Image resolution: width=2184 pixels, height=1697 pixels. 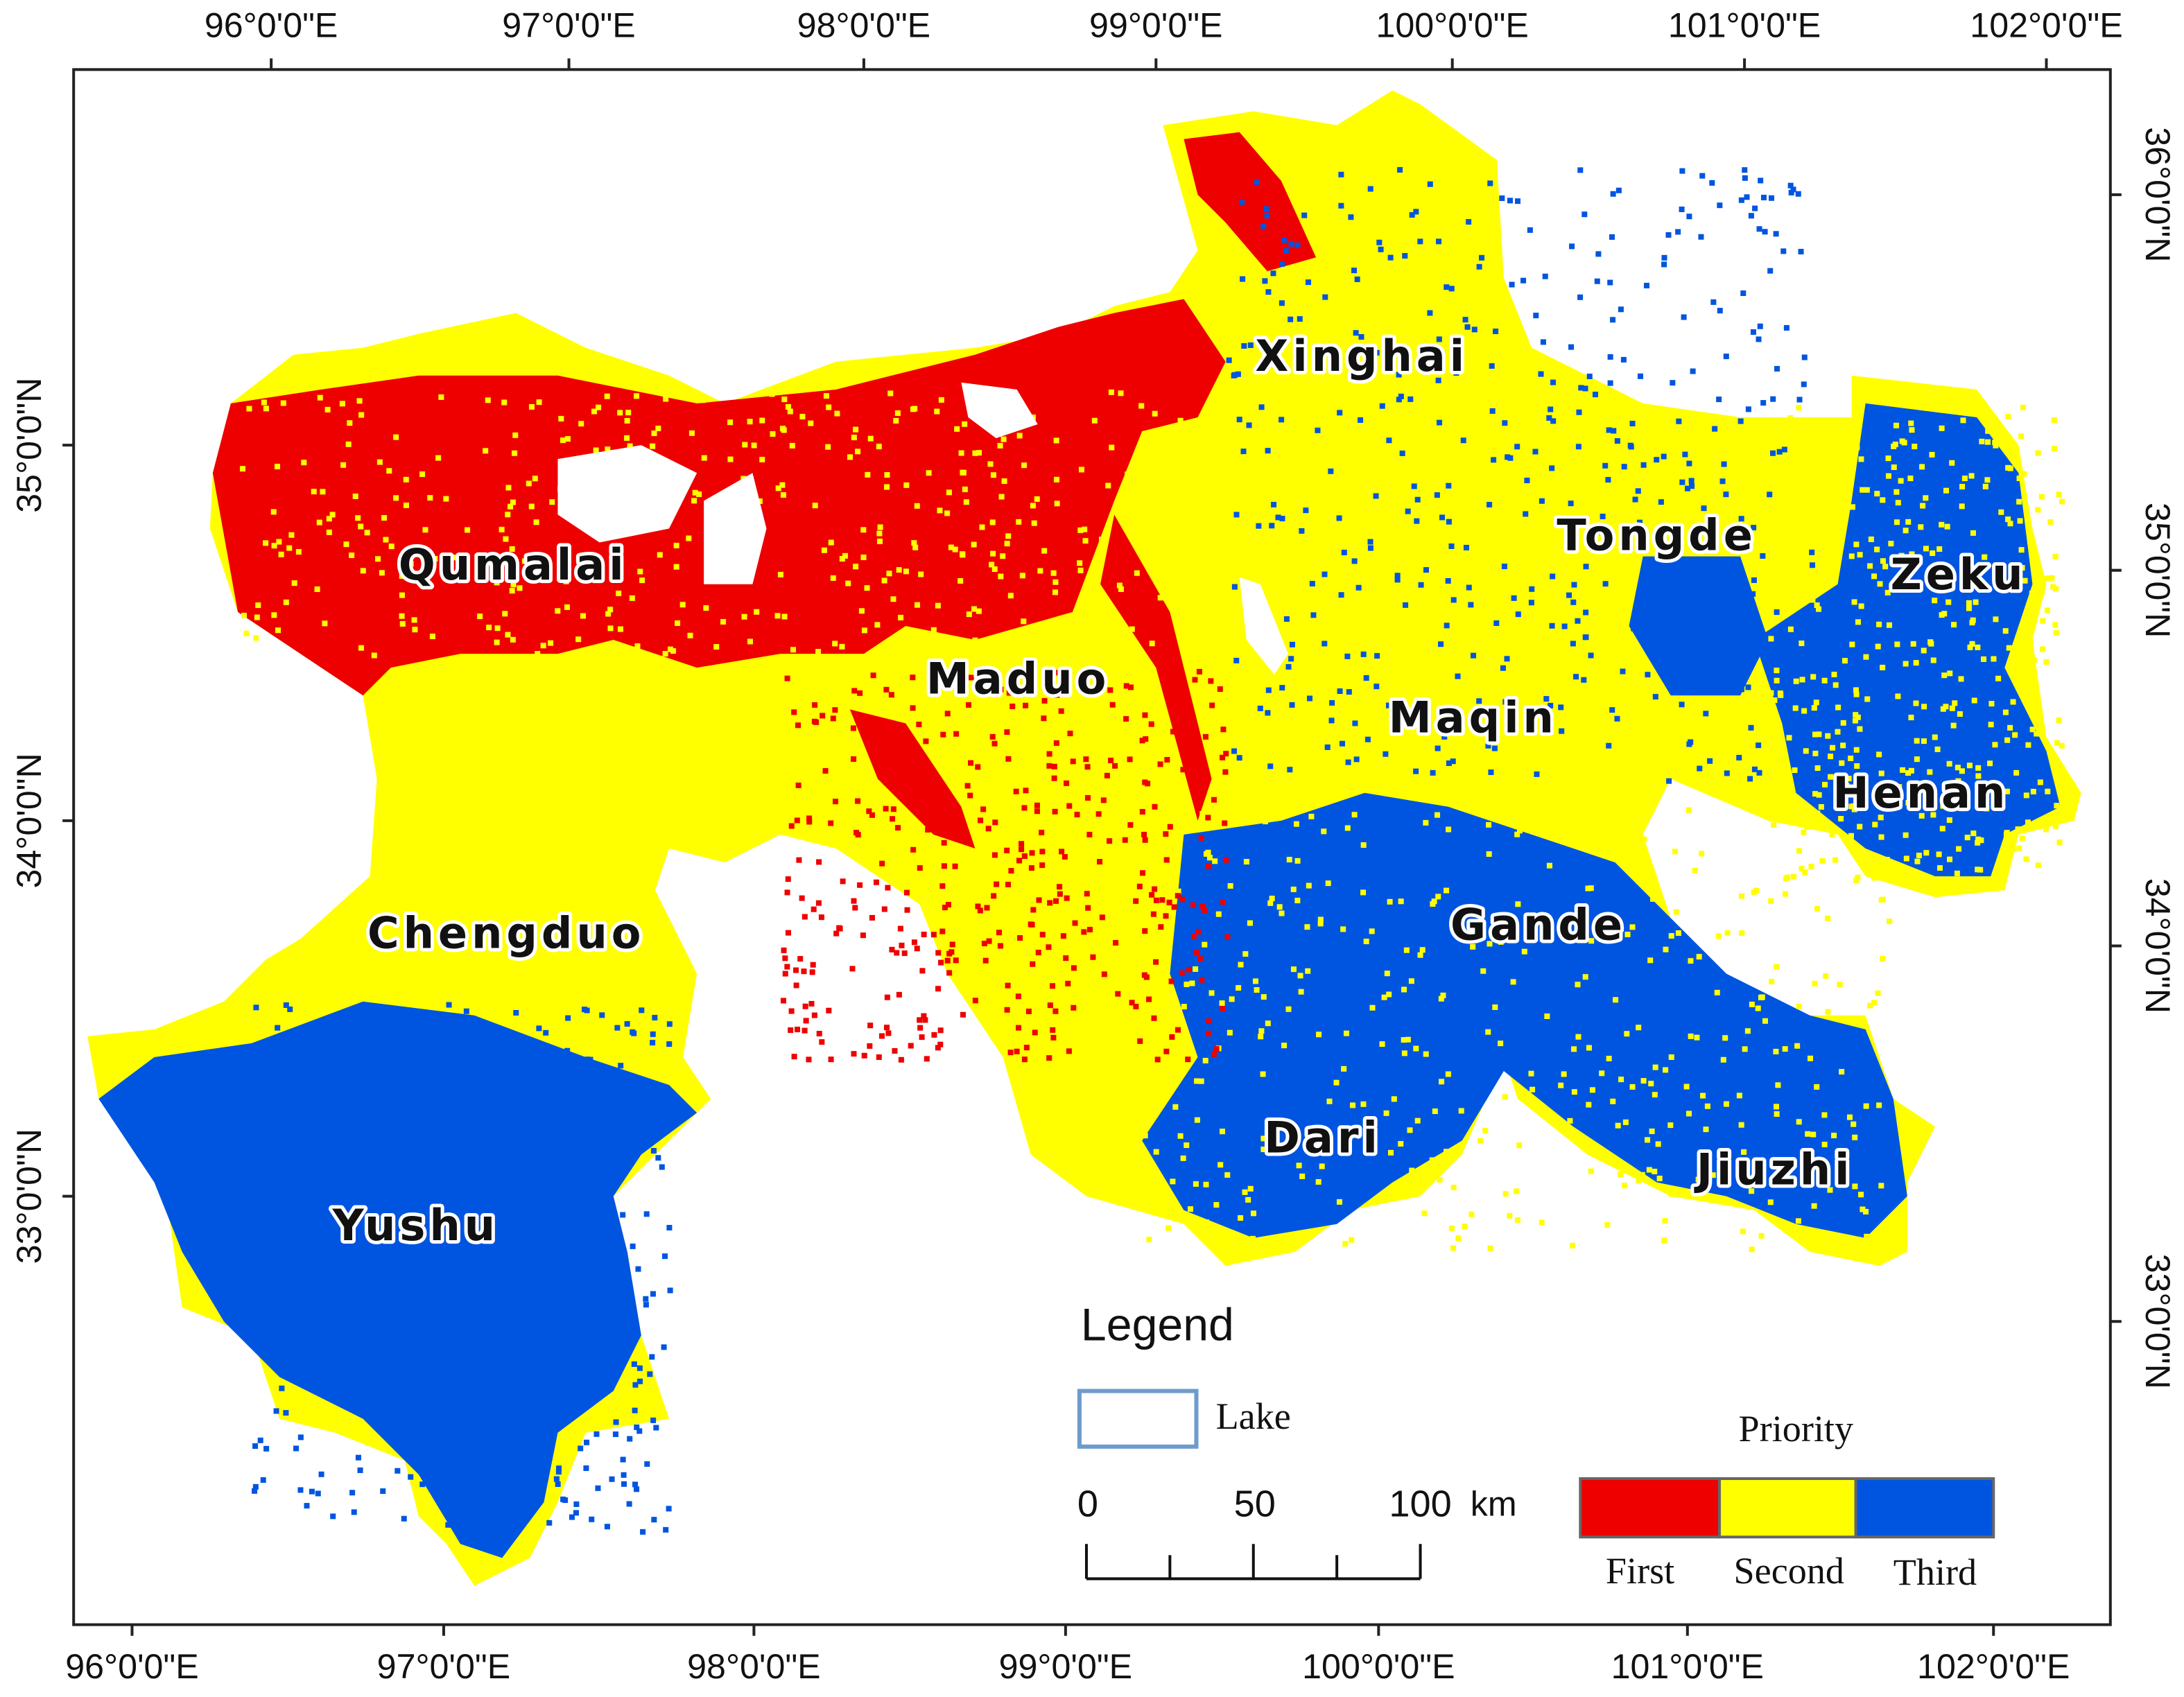 What do you see at coordinates (29, 1196) in the screenshot?
I see `left-axis-label: 33°0'0"N` at bounding box center [29, 1196].